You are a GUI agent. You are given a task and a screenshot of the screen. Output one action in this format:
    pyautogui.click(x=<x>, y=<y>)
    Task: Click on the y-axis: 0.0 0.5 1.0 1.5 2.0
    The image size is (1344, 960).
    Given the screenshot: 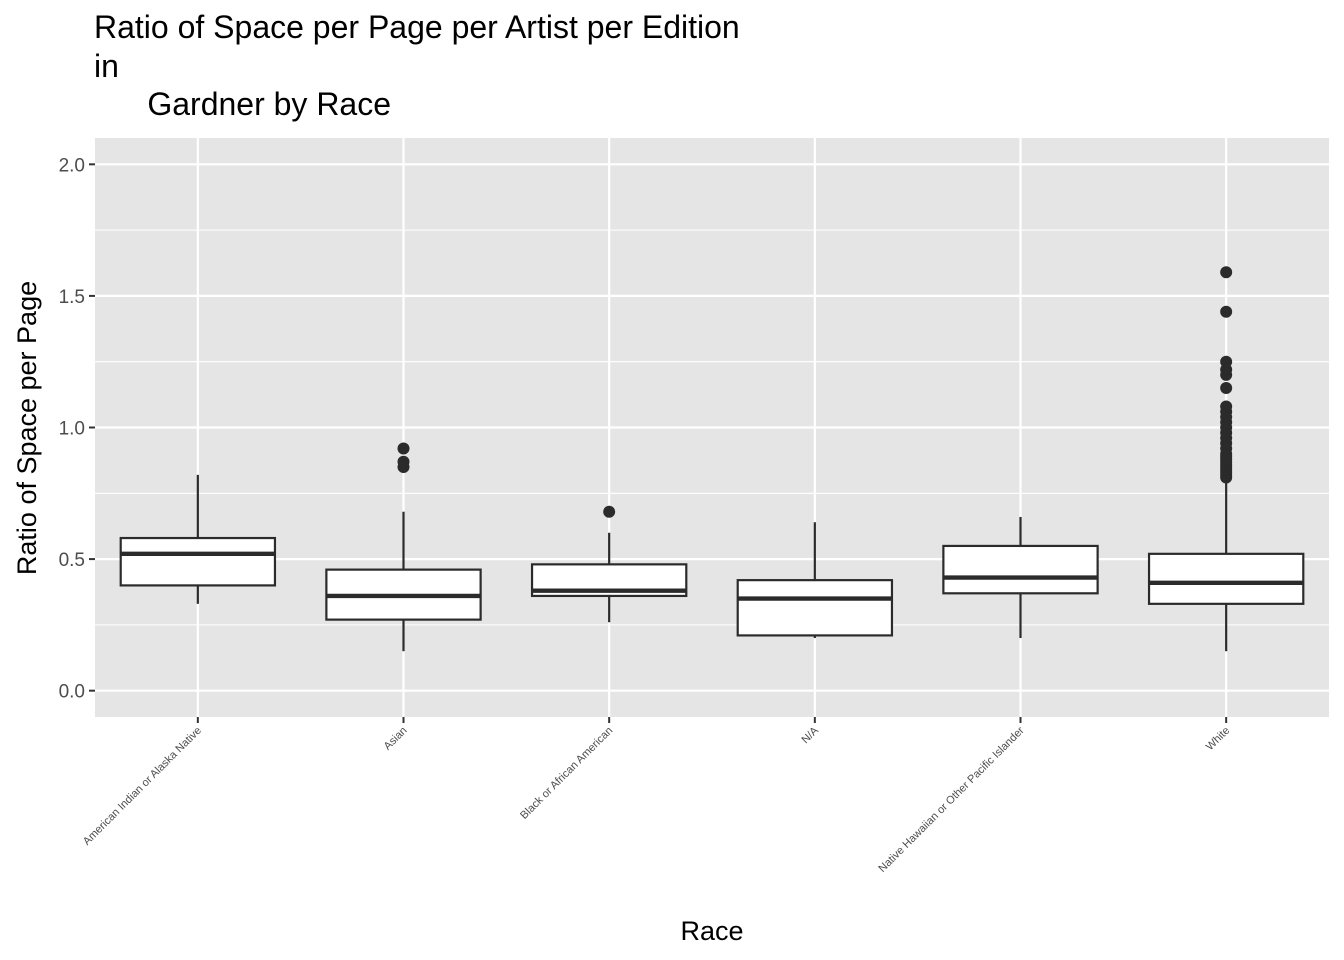 What is the action you would take?
    pyautogui.click(x=77, y=429)
    